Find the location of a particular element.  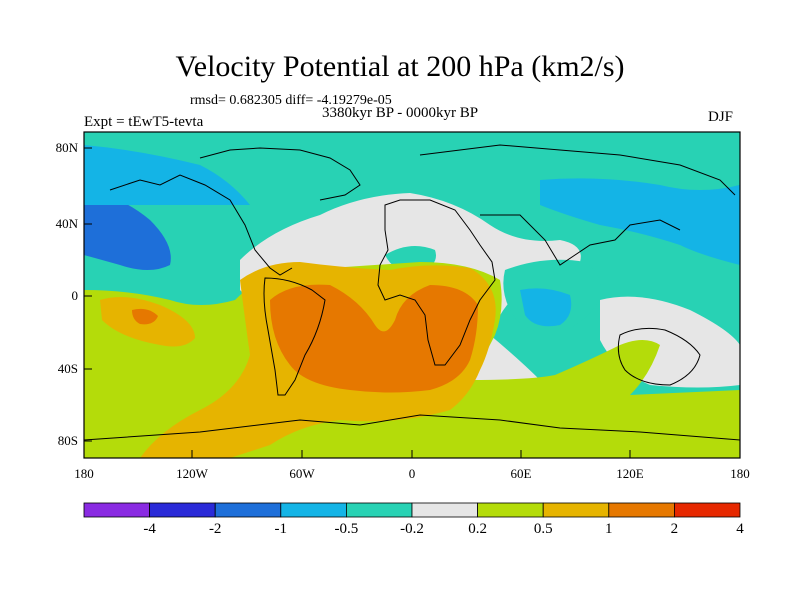

y-label-40s: 40S is located at coordinates (67, 368).